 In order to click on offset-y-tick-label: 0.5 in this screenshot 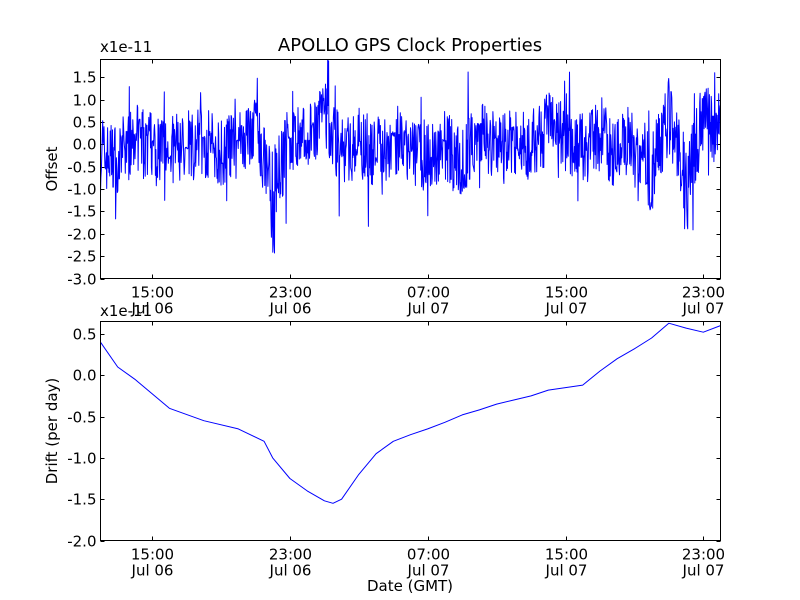, I will do `click(85, 123)`.